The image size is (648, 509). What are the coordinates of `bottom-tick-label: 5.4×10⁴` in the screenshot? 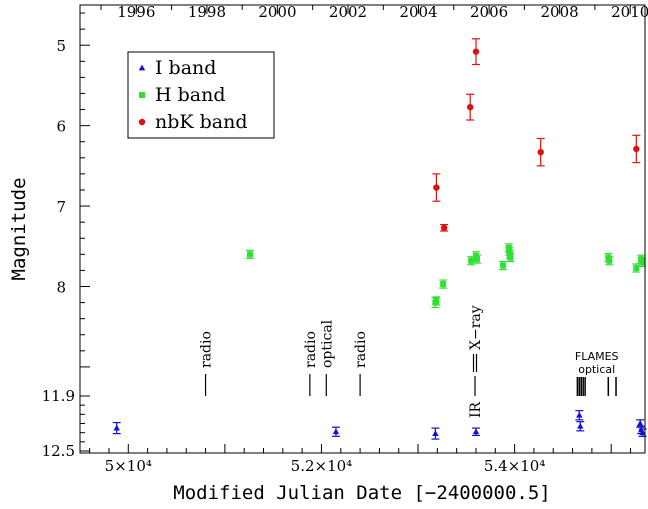 It's located at (515, 466).